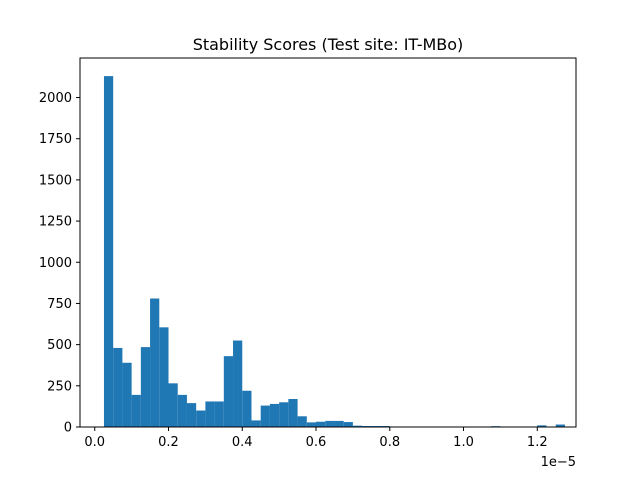 The height and width of the screenshot is (480, 640). Describe the element at coordinates (59, 345) in the screenshot. I see `y-tick-label: 500` at that location.